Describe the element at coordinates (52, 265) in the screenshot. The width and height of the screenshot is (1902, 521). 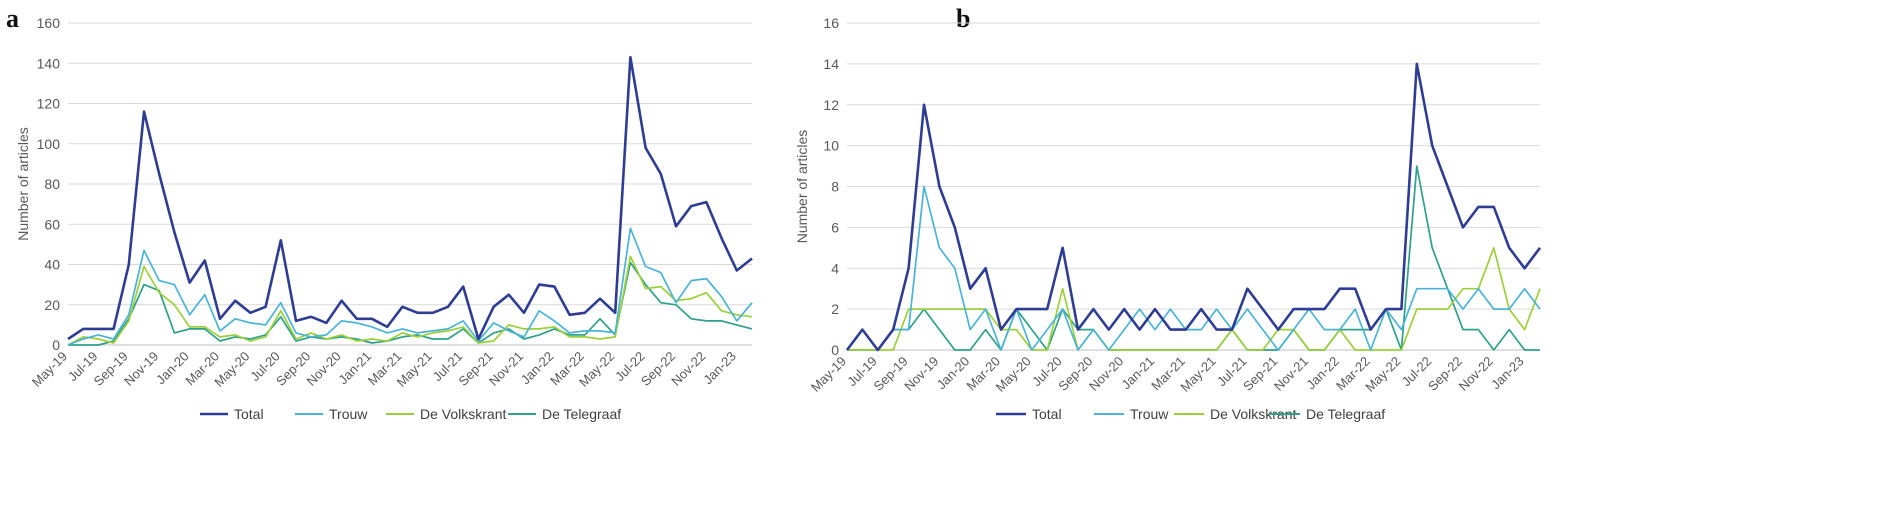
I see `y-tick-label: 40` at that location.